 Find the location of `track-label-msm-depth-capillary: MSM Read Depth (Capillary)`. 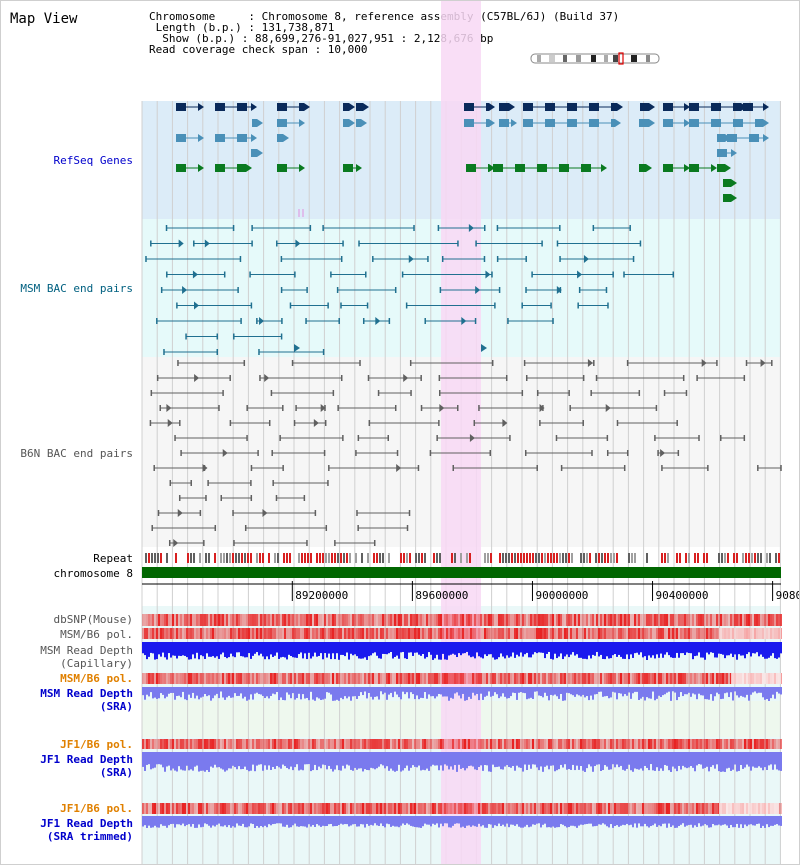

track-label-msm-depth-capillary: MSM Read Depth (Capillary) is located at coordinates (86, 657).